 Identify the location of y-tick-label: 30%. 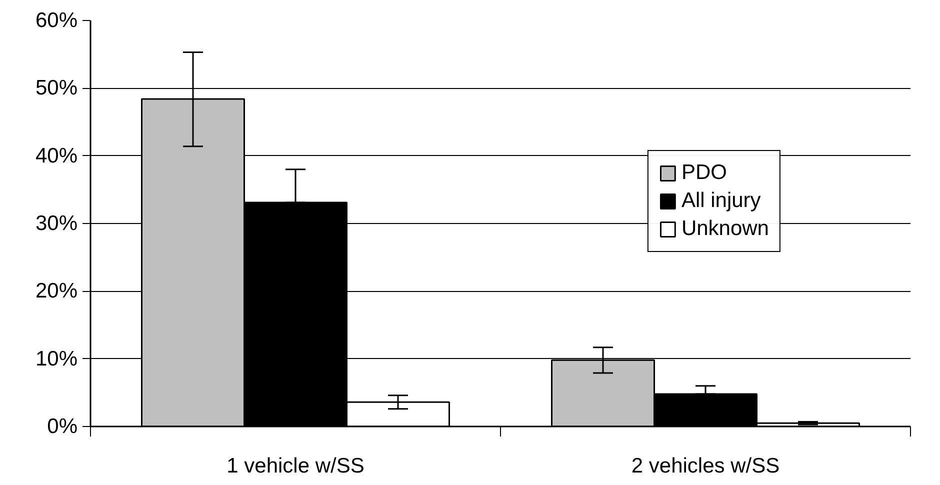
(56, 223).